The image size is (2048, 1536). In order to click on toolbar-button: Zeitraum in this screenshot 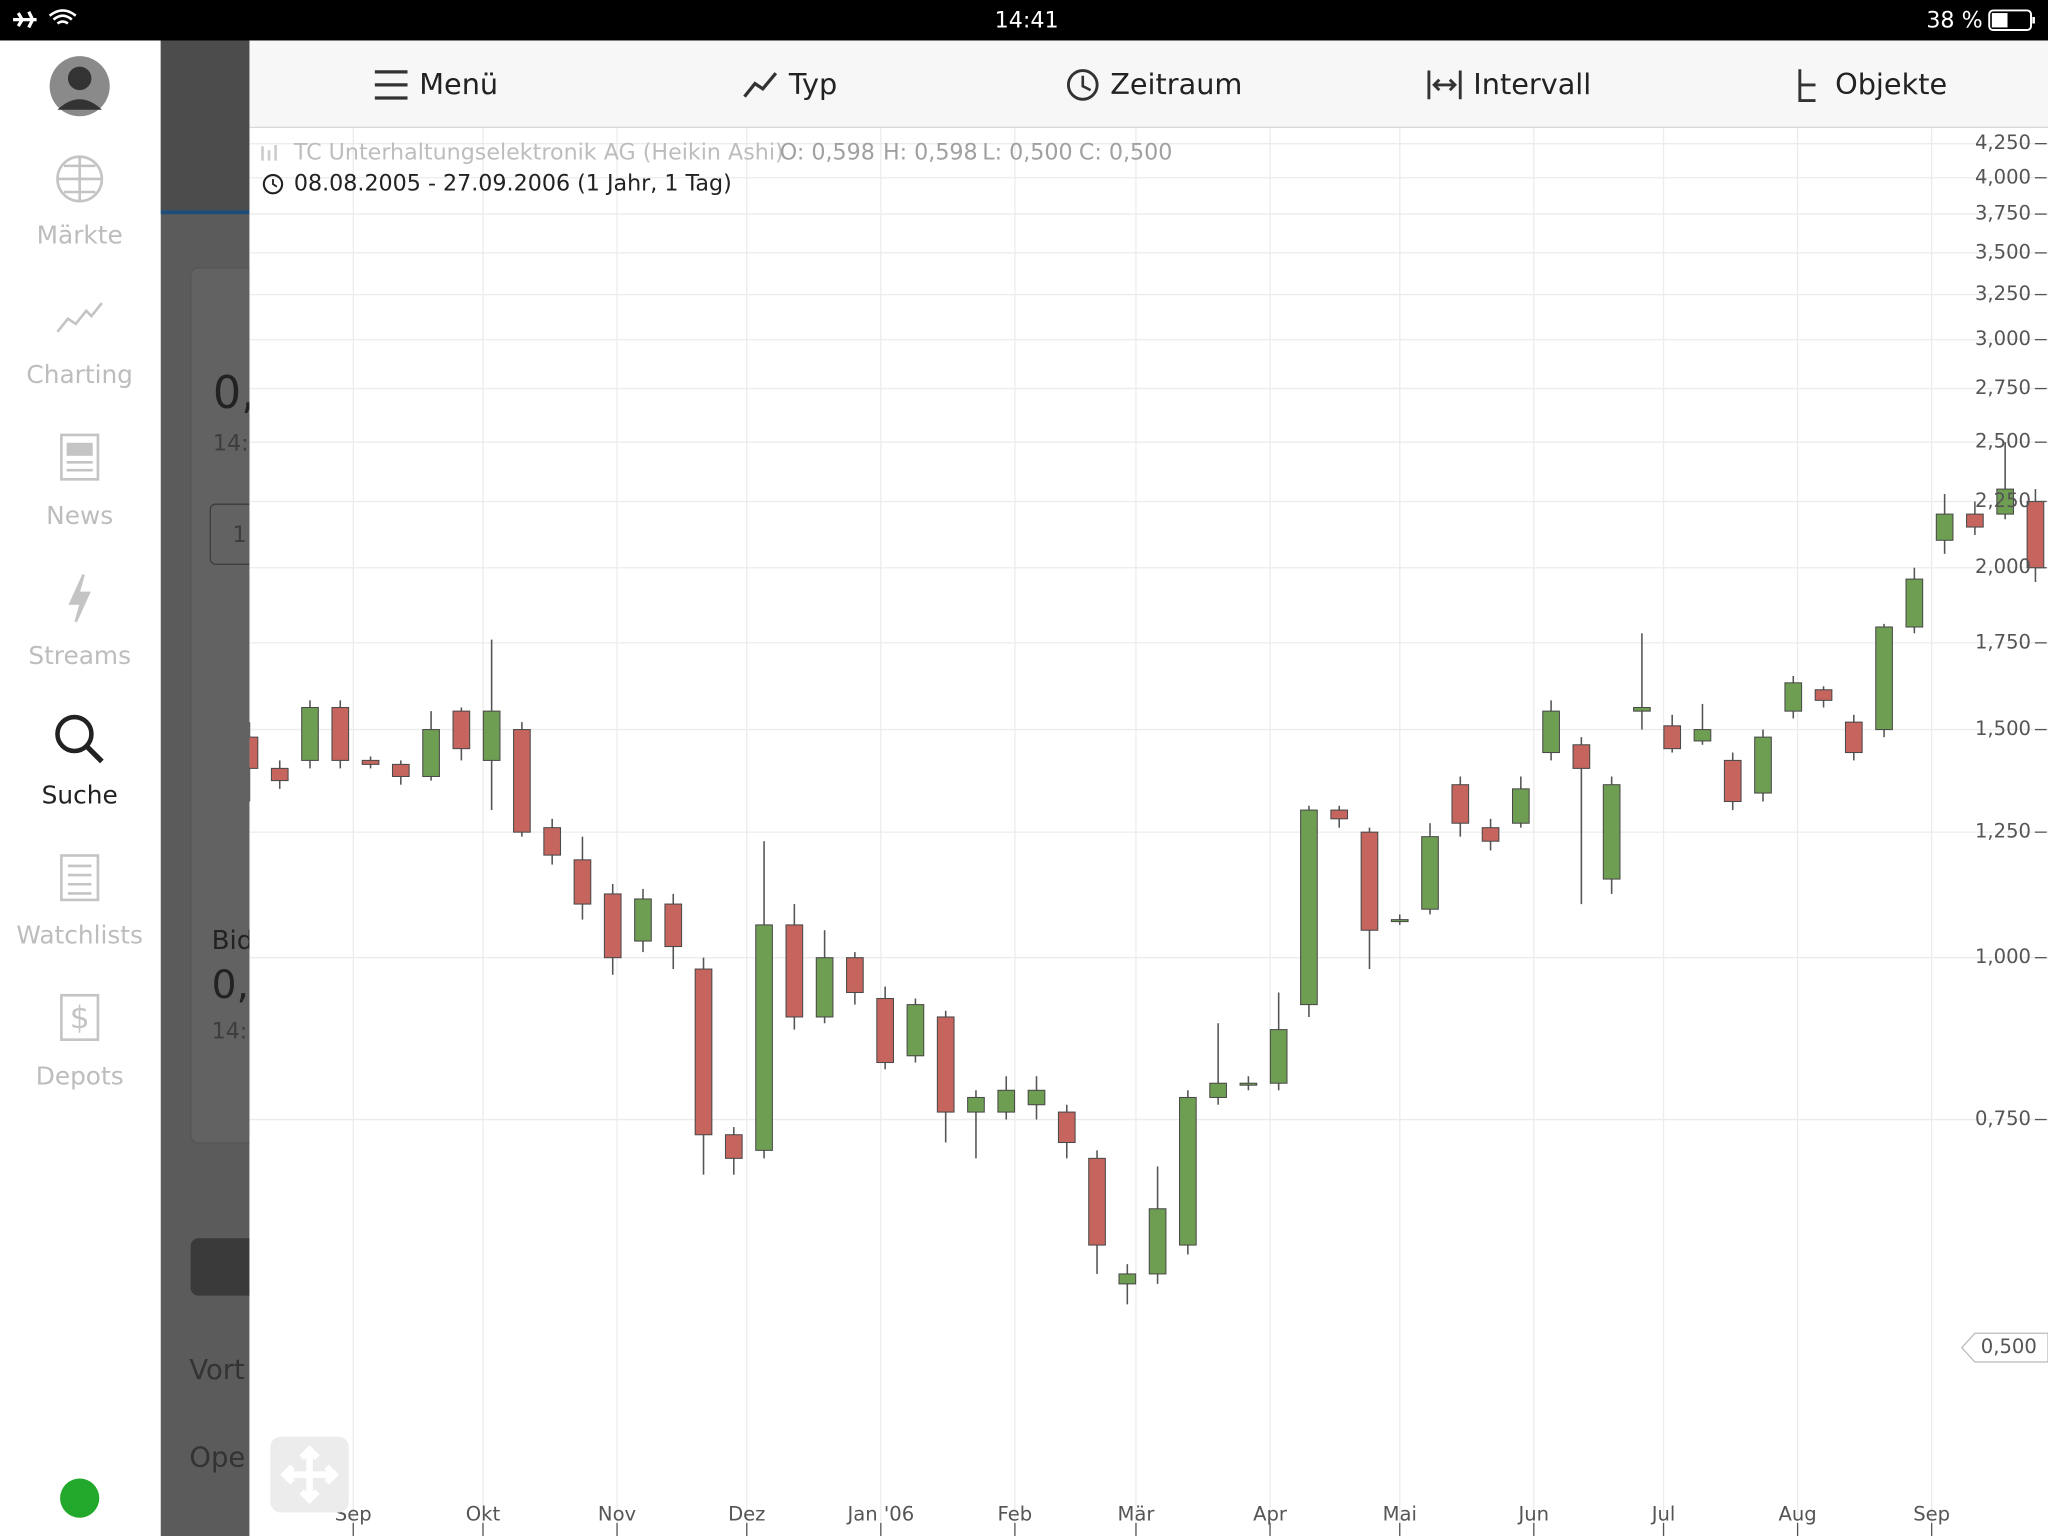, I will do `click(1176, 84)`.